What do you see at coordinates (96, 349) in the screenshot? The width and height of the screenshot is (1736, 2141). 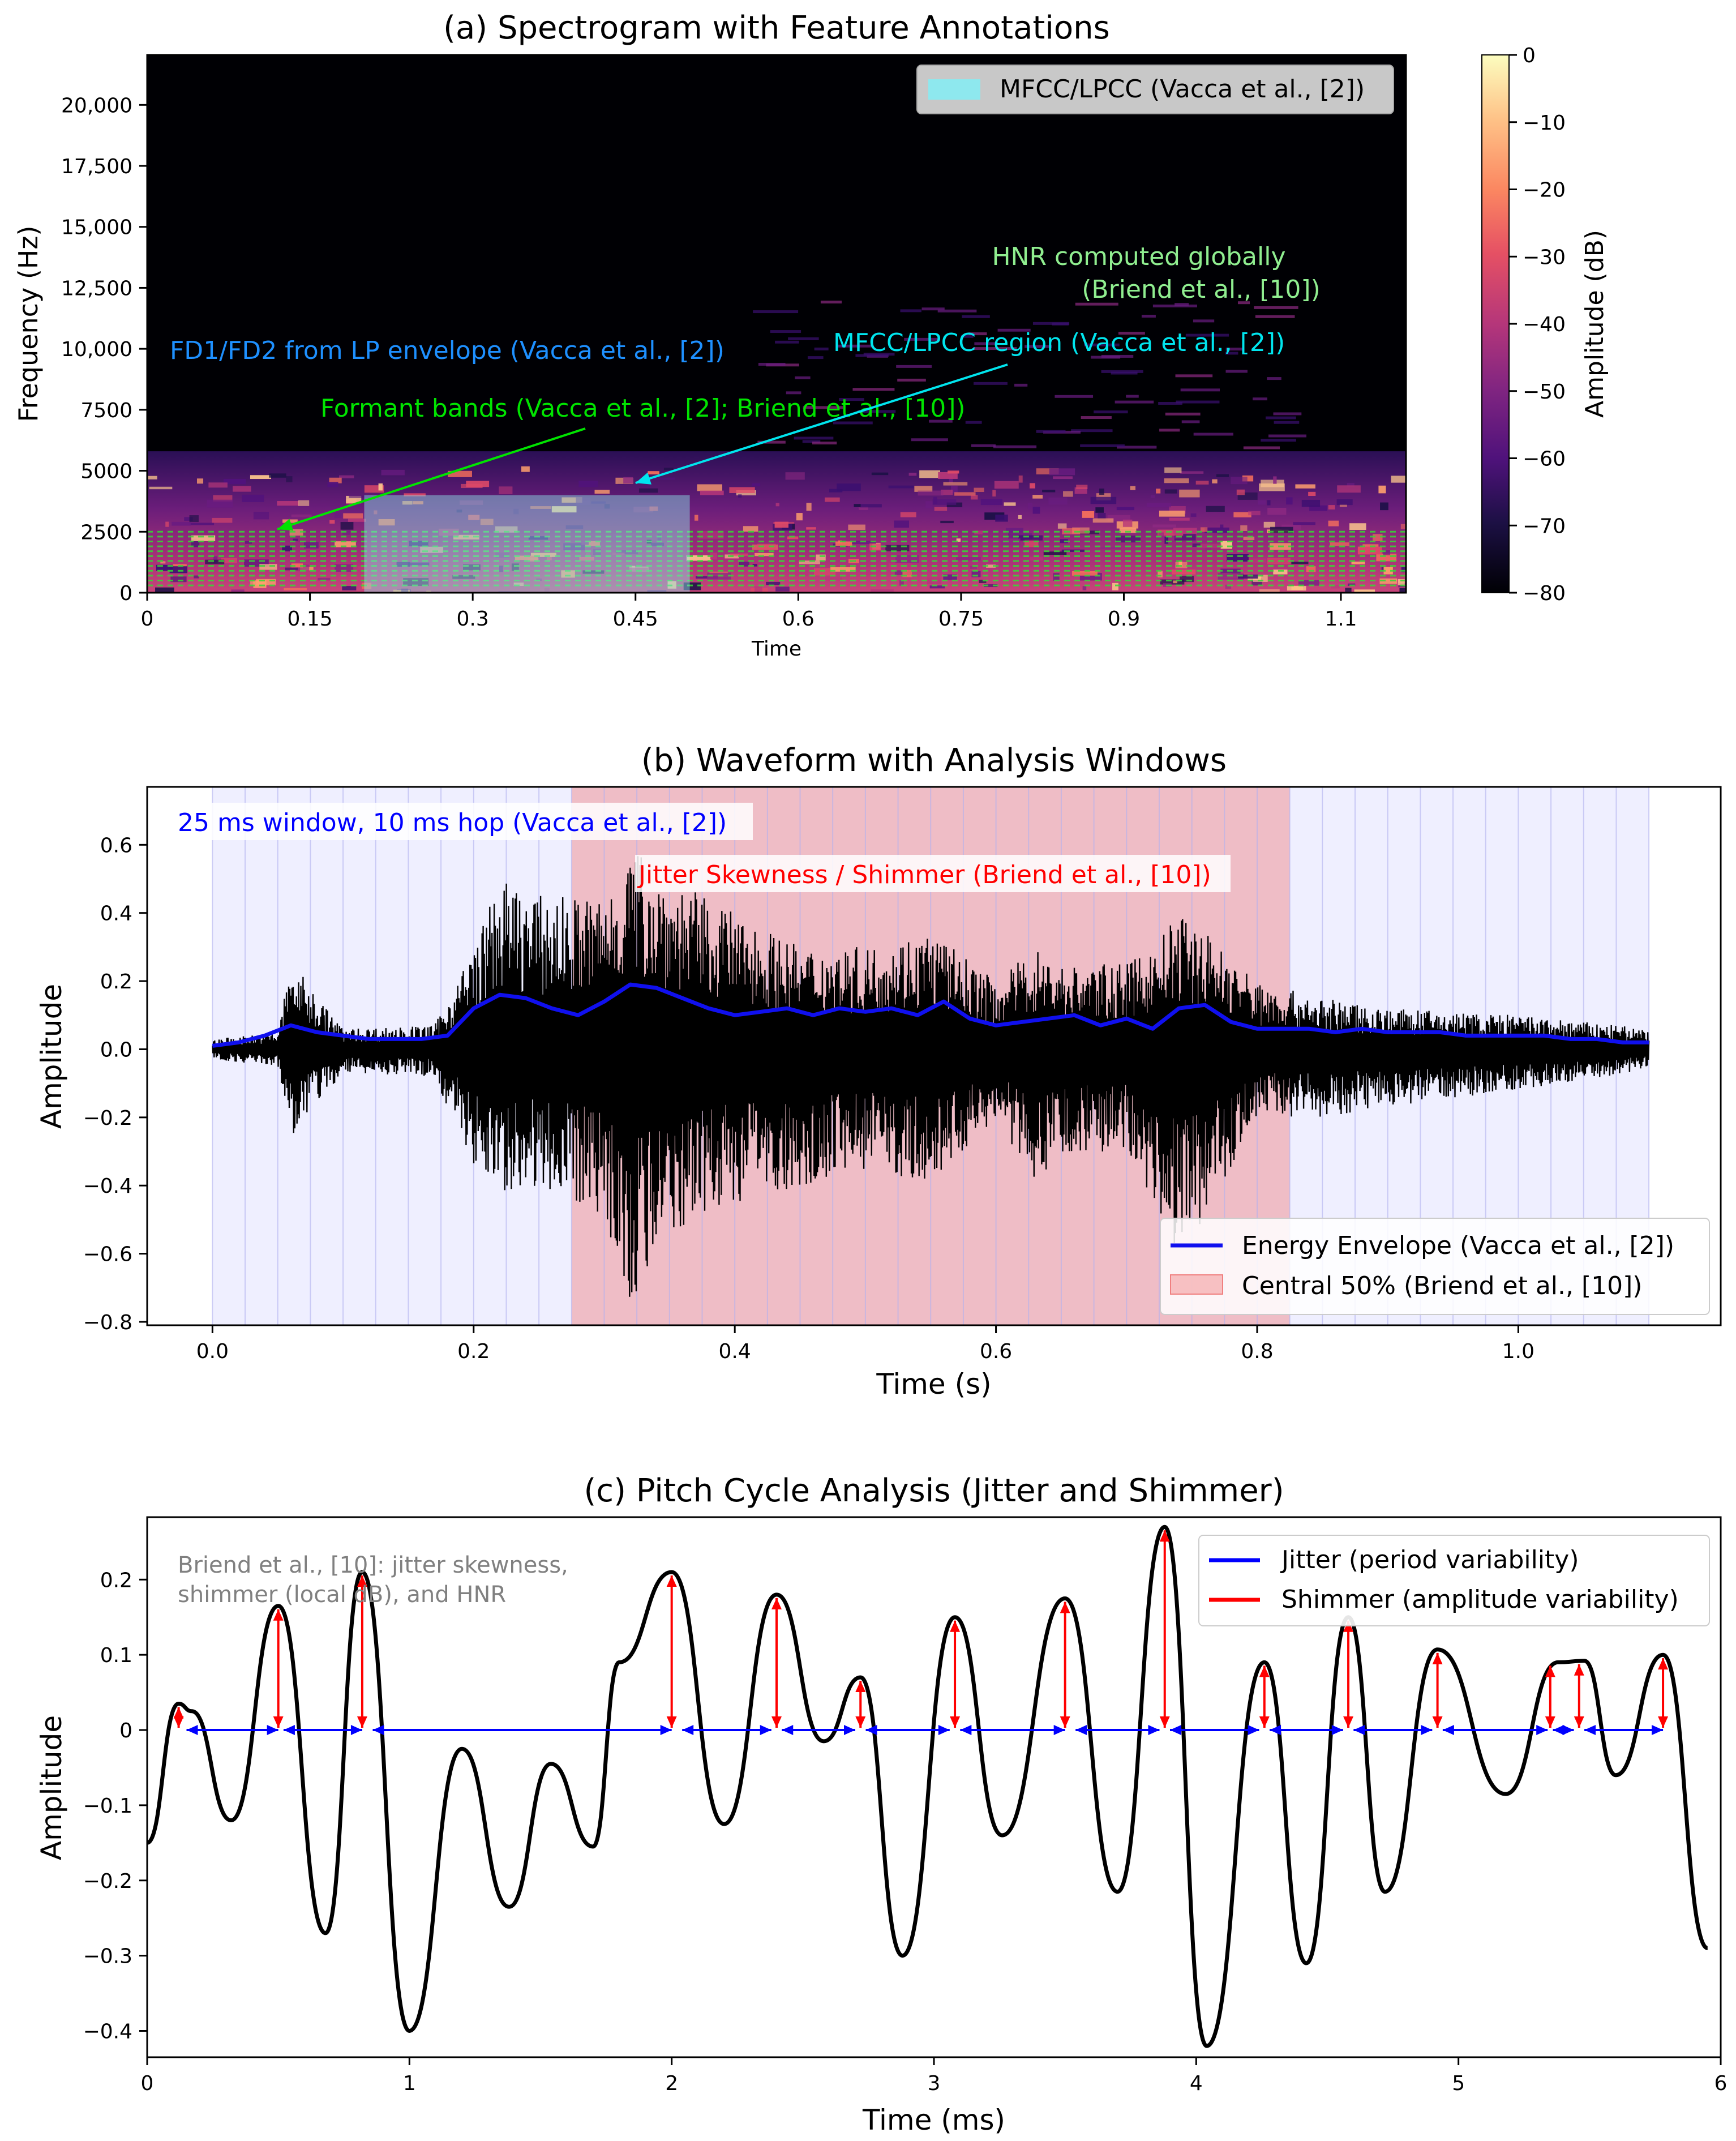 I see `y-tick-label: 10,000` at bounding box center [96, 349].